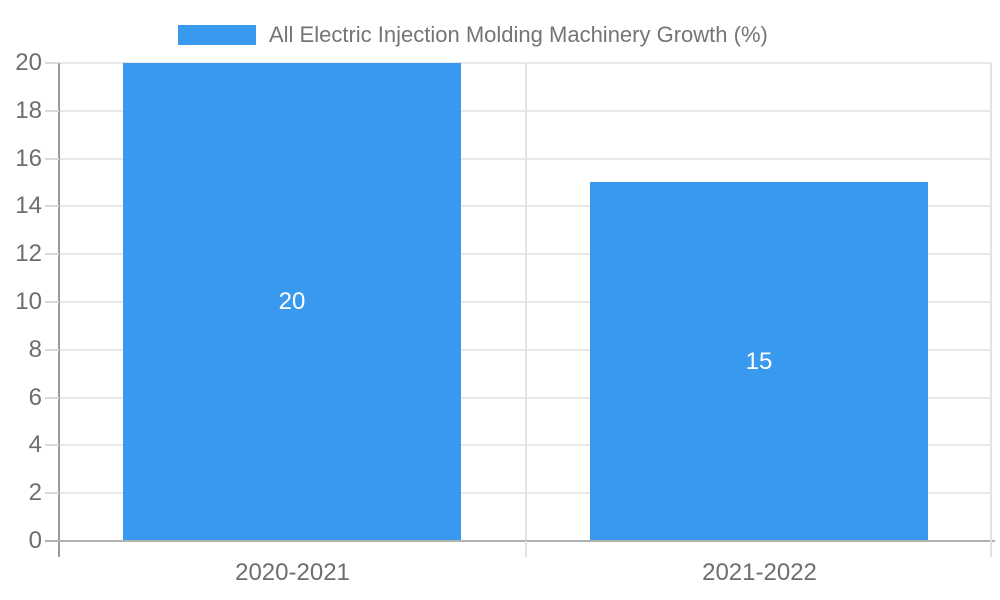 This screenshot has height=600, width=1000. What do you see at coordinates (28, 206) in the screenshot?
I see `y-axis-tick-label: 14` at bounding box center [28, 206].